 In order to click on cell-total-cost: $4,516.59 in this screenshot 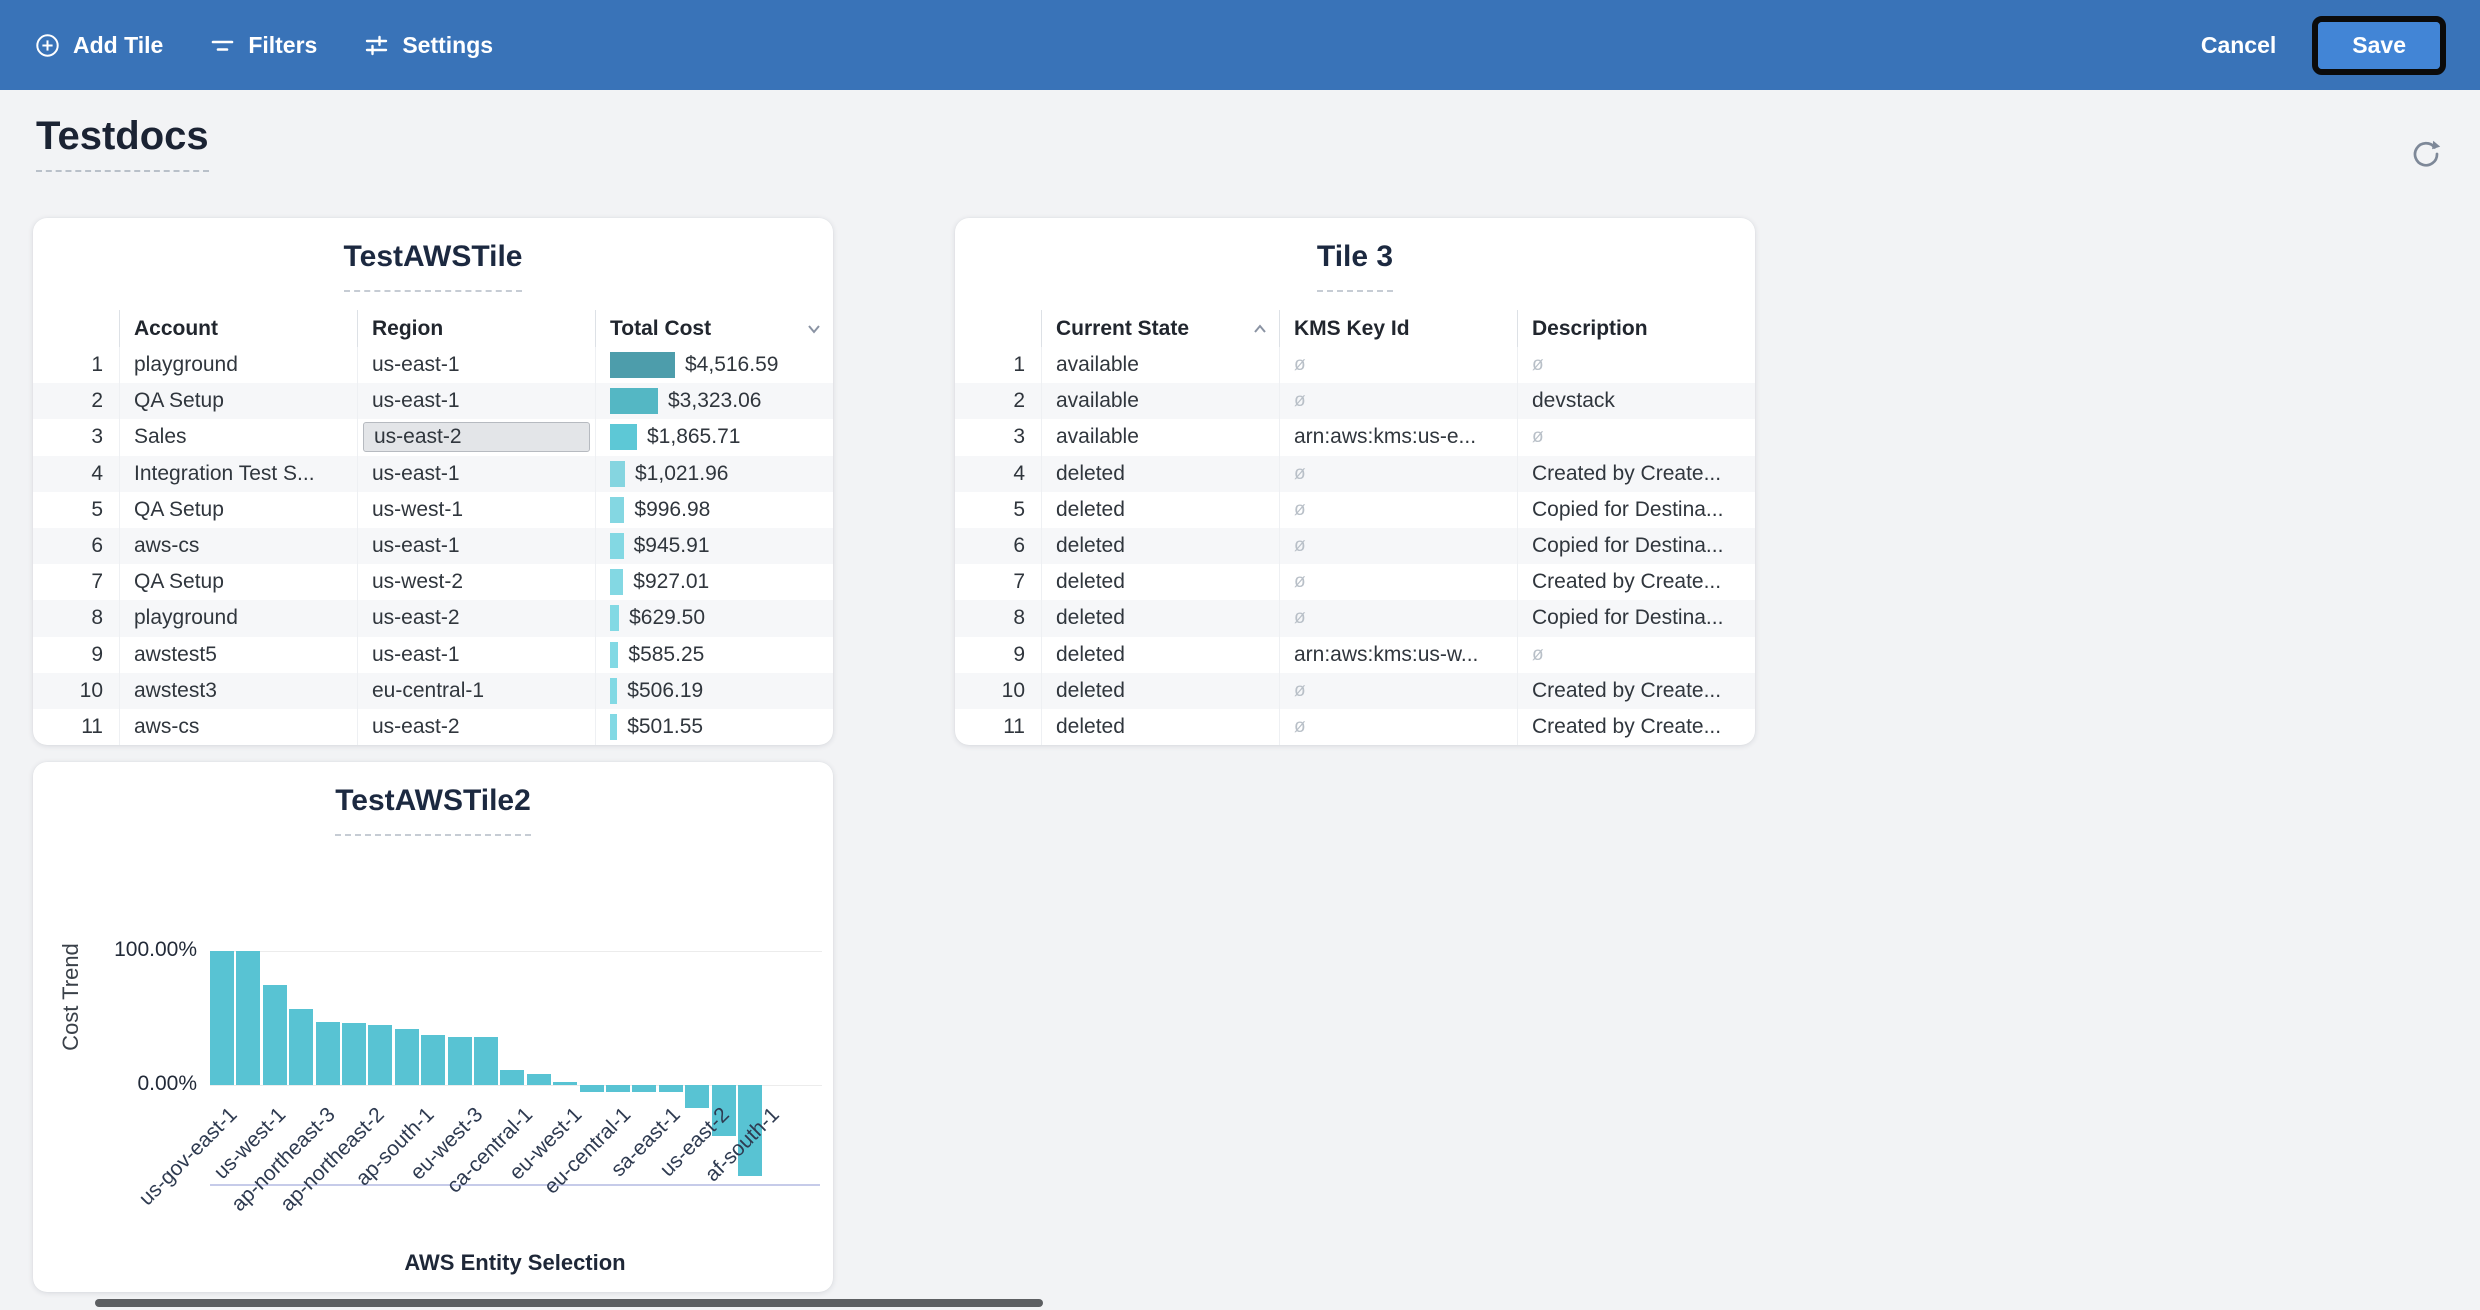, I will do `click(714, 365)`.